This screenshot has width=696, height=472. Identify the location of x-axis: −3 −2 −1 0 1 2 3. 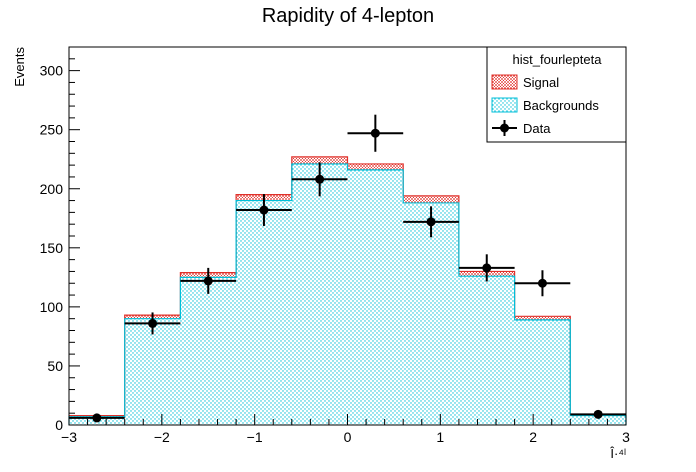
(345, 429).